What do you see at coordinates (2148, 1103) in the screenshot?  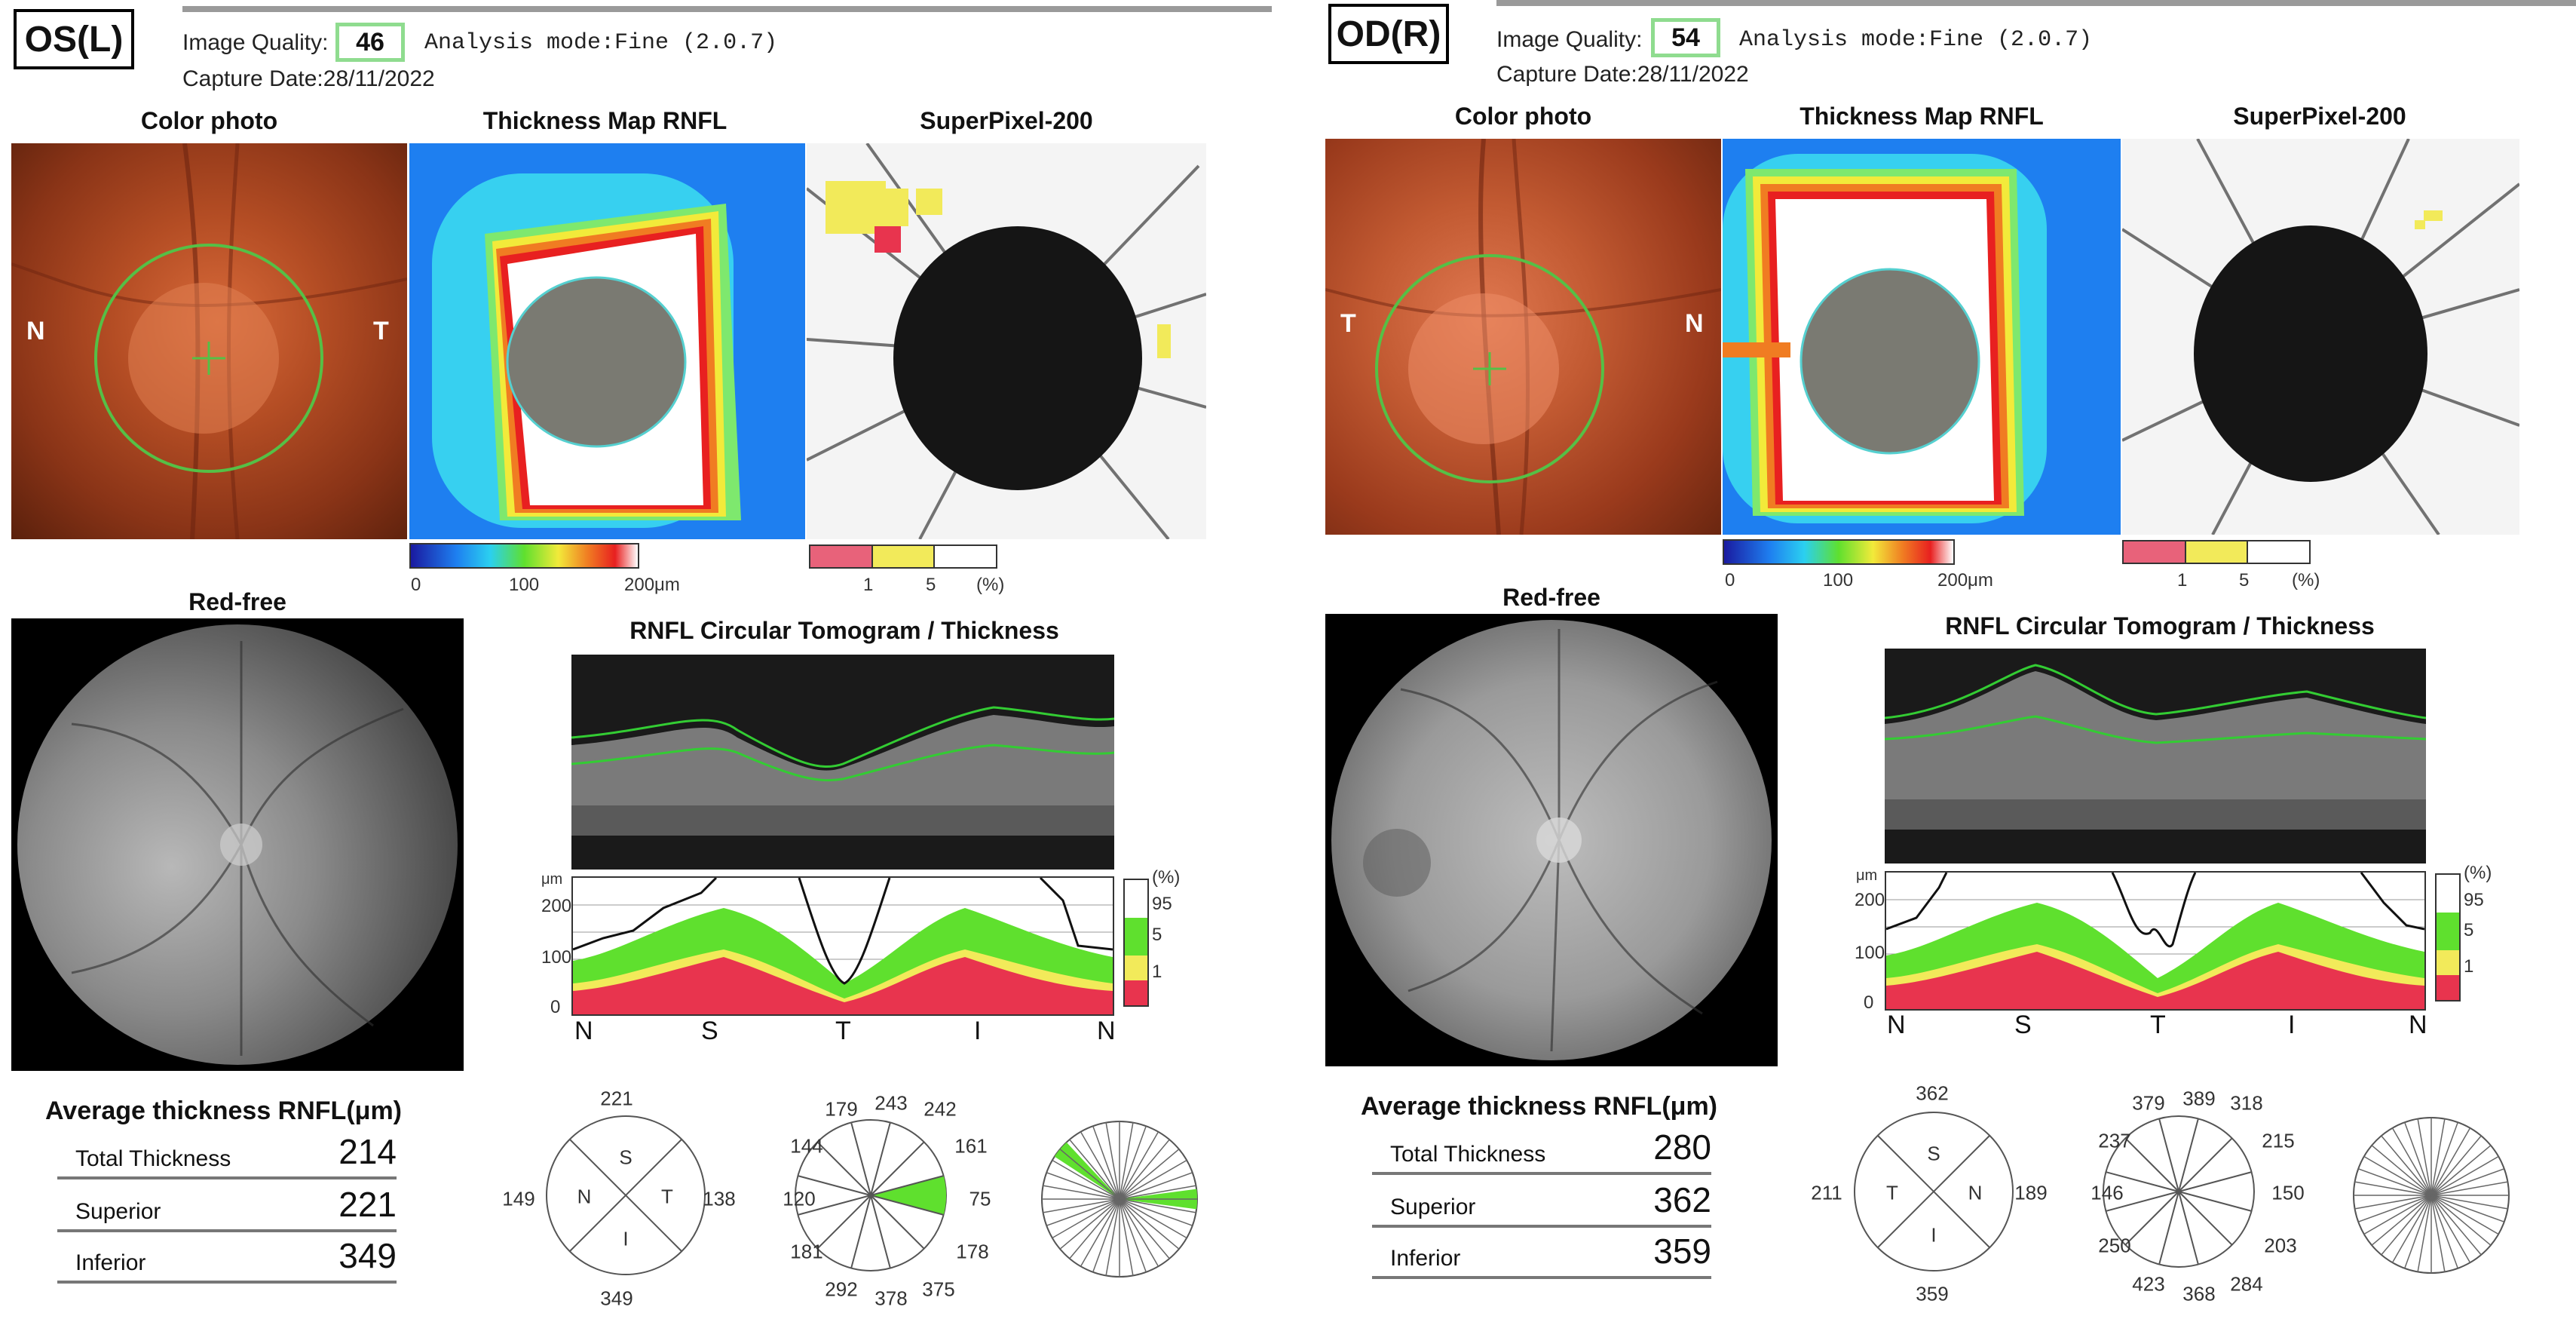 I see `clock-12: 379` at bounding box center [2148, 1103].